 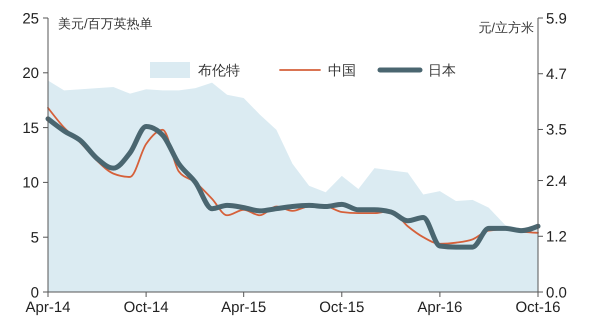 What do you see at coordinates (34, 293) in the screenshot?
I see `y-tick-label: 0` at bounding box center [34, 293].